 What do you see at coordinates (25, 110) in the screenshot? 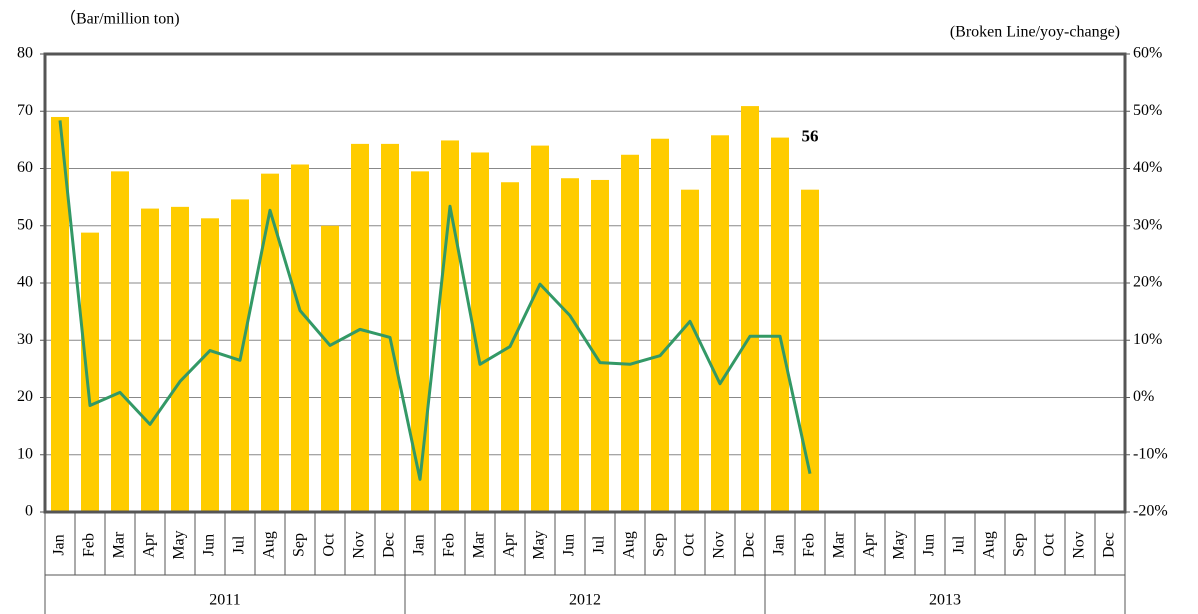
I see `y-tick-label: 70` at bounding box center [25, 110].